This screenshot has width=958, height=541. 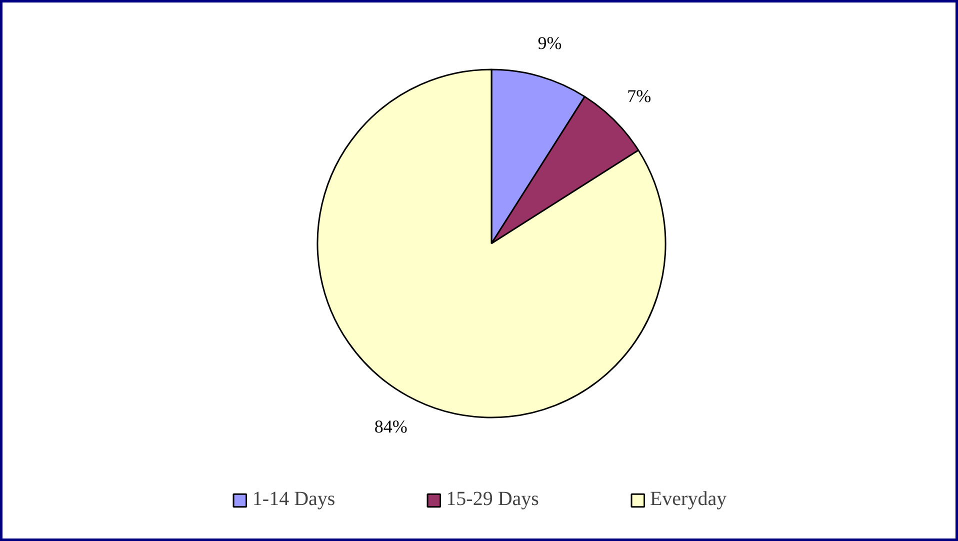 What do you see at coordinates (639, 96) in the screenshot?
I see `data-label: 7%` at bounding box center [639, 96].